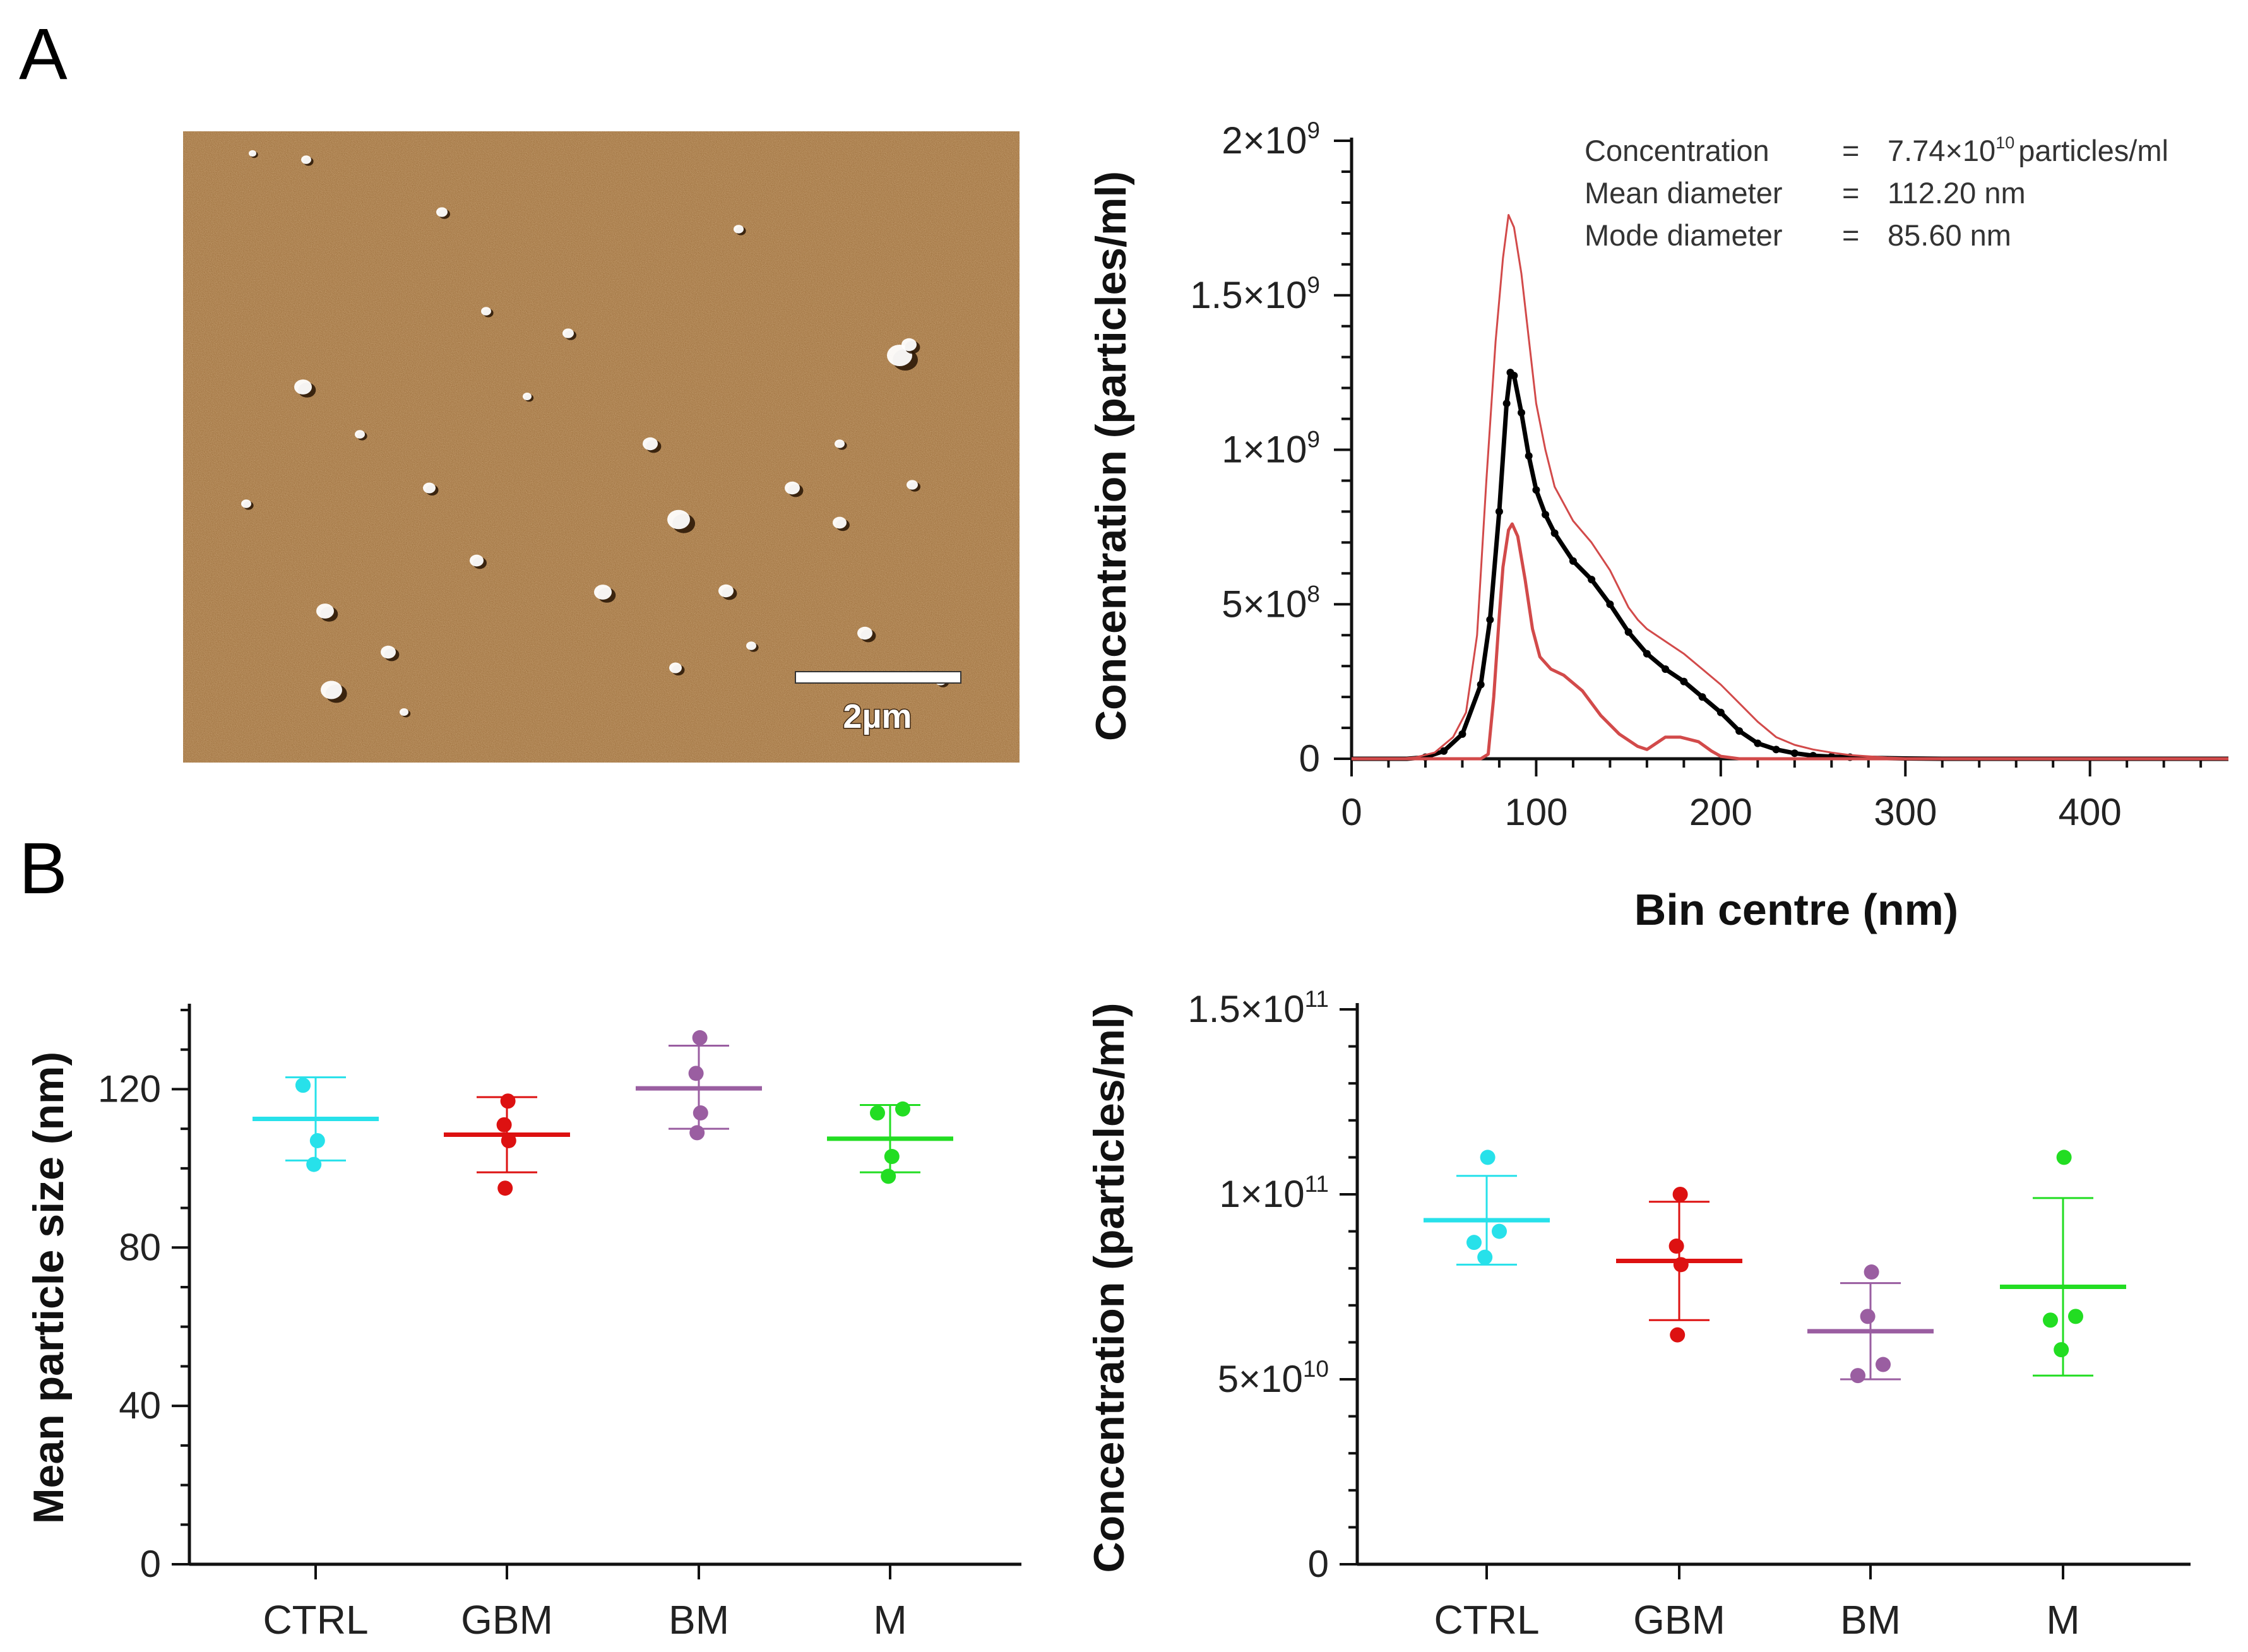  Describe the element at coordinates (1684, 193) in the screenshot. I see `stat-mean-label: Mean diameter` at that location.